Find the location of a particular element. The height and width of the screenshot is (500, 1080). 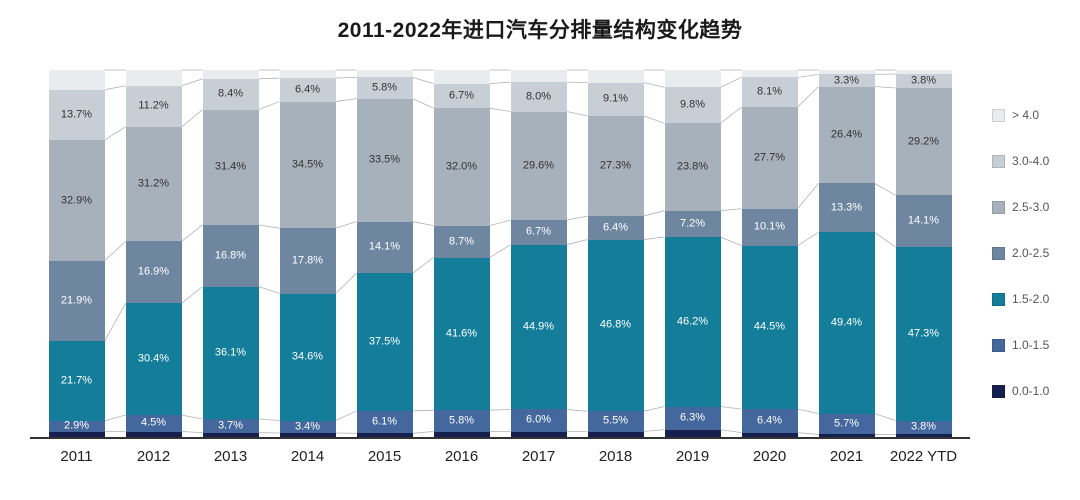

legend-label: 0.0-1.0 is located at coordinates (1031, 391).